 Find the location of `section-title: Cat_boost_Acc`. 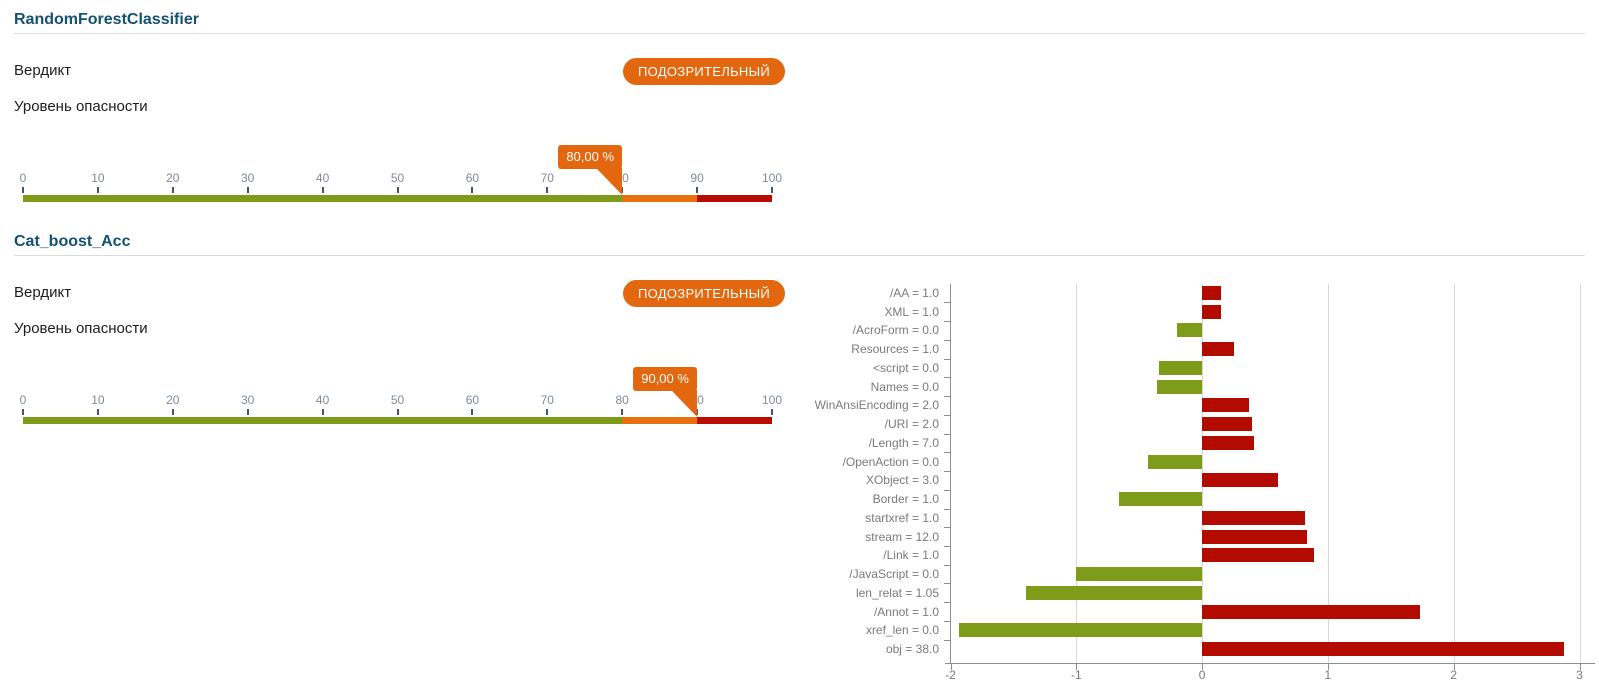

section-title: Cat_boost_Acc is located at coordinates (72, 241).